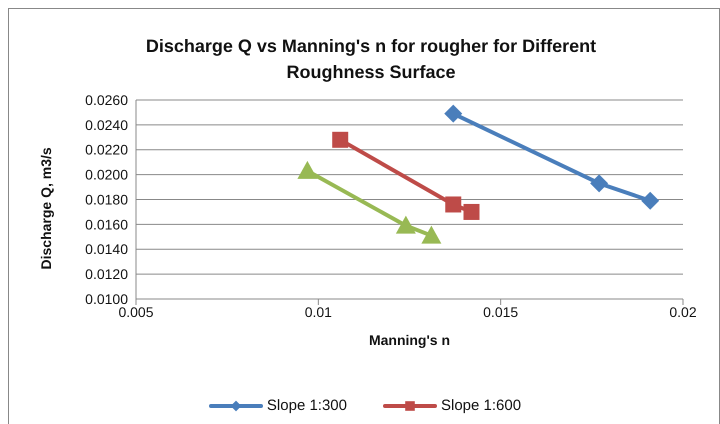 The width and height of the screenshot is (720, 424). I want to click on legend-label: Slope 1:300, so click(306, 405).